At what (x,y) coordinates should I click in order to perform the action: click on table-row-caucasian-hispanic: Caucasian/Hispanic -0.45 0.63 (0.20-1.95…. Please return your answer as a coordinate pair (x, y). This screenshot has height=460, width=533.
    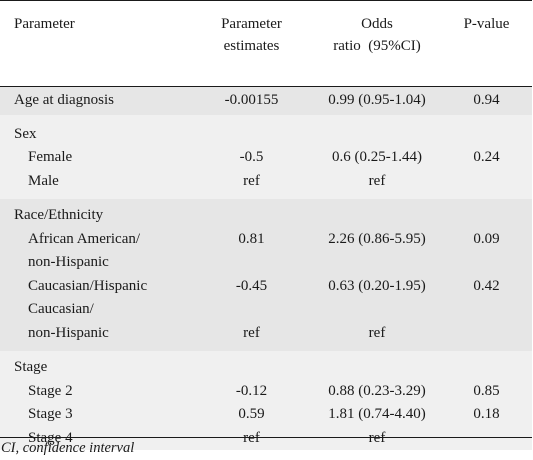
    Looking at the image, I should click on (266, 286).